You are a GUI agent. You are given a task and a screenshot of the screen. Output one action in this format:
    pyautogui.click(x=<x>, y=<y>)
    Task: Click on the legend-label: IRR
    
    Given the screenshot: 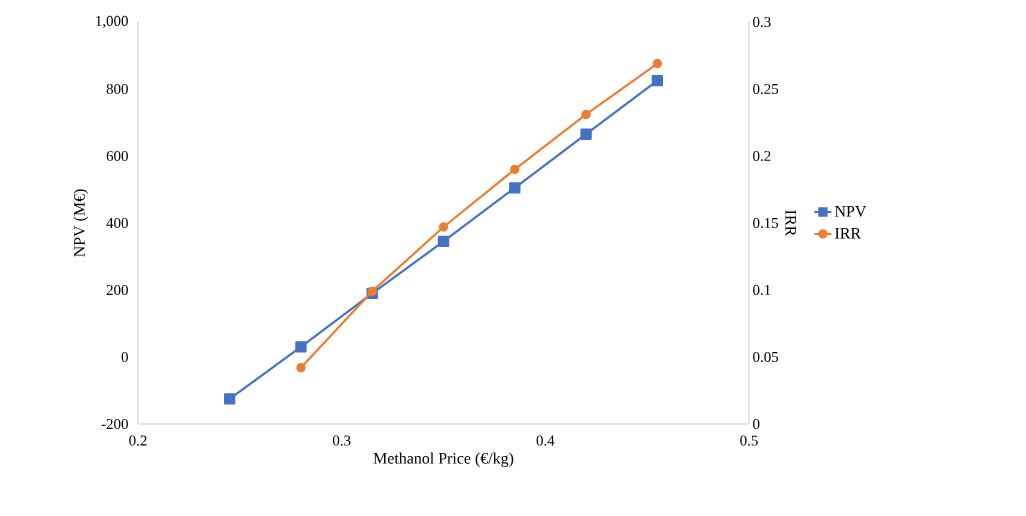 What is the action you would take?
    pyautogui.click(x=848, y=233)
    